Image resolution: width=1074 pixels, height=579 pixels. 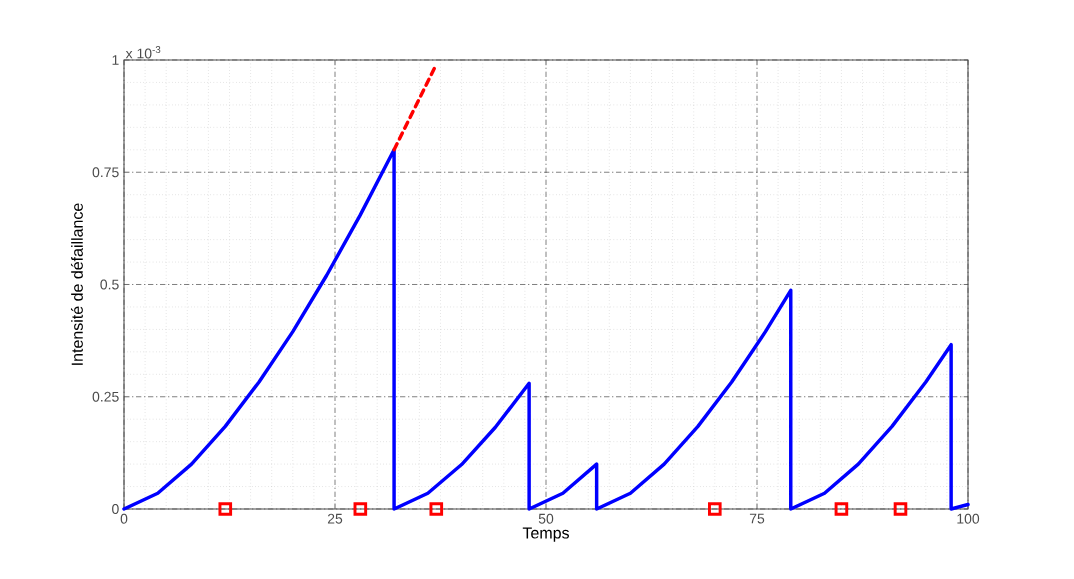 I want to click on y-tick-label: 1, so click(x=115, y=60).